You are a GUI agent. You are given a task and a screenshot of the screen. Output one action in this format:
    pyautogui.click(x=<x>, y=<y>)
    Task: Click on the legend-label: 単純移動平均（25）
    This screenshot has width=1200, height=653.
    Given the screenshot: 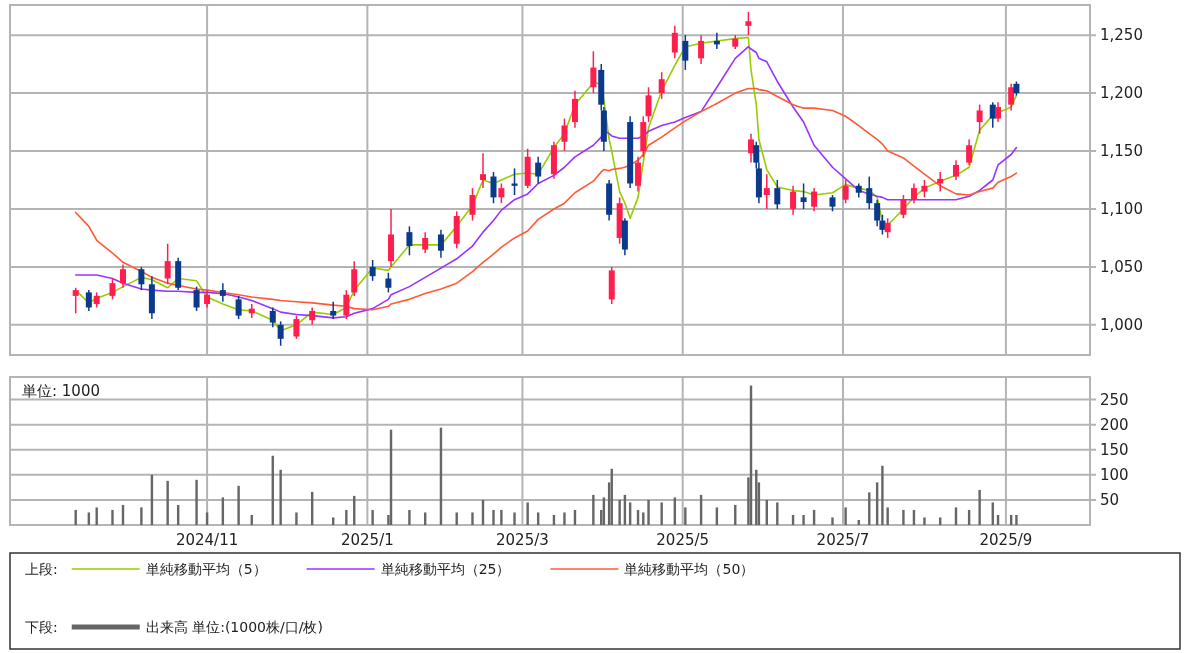 What is the action you would take?
    pyautogui.click(x=445, y=569)
    